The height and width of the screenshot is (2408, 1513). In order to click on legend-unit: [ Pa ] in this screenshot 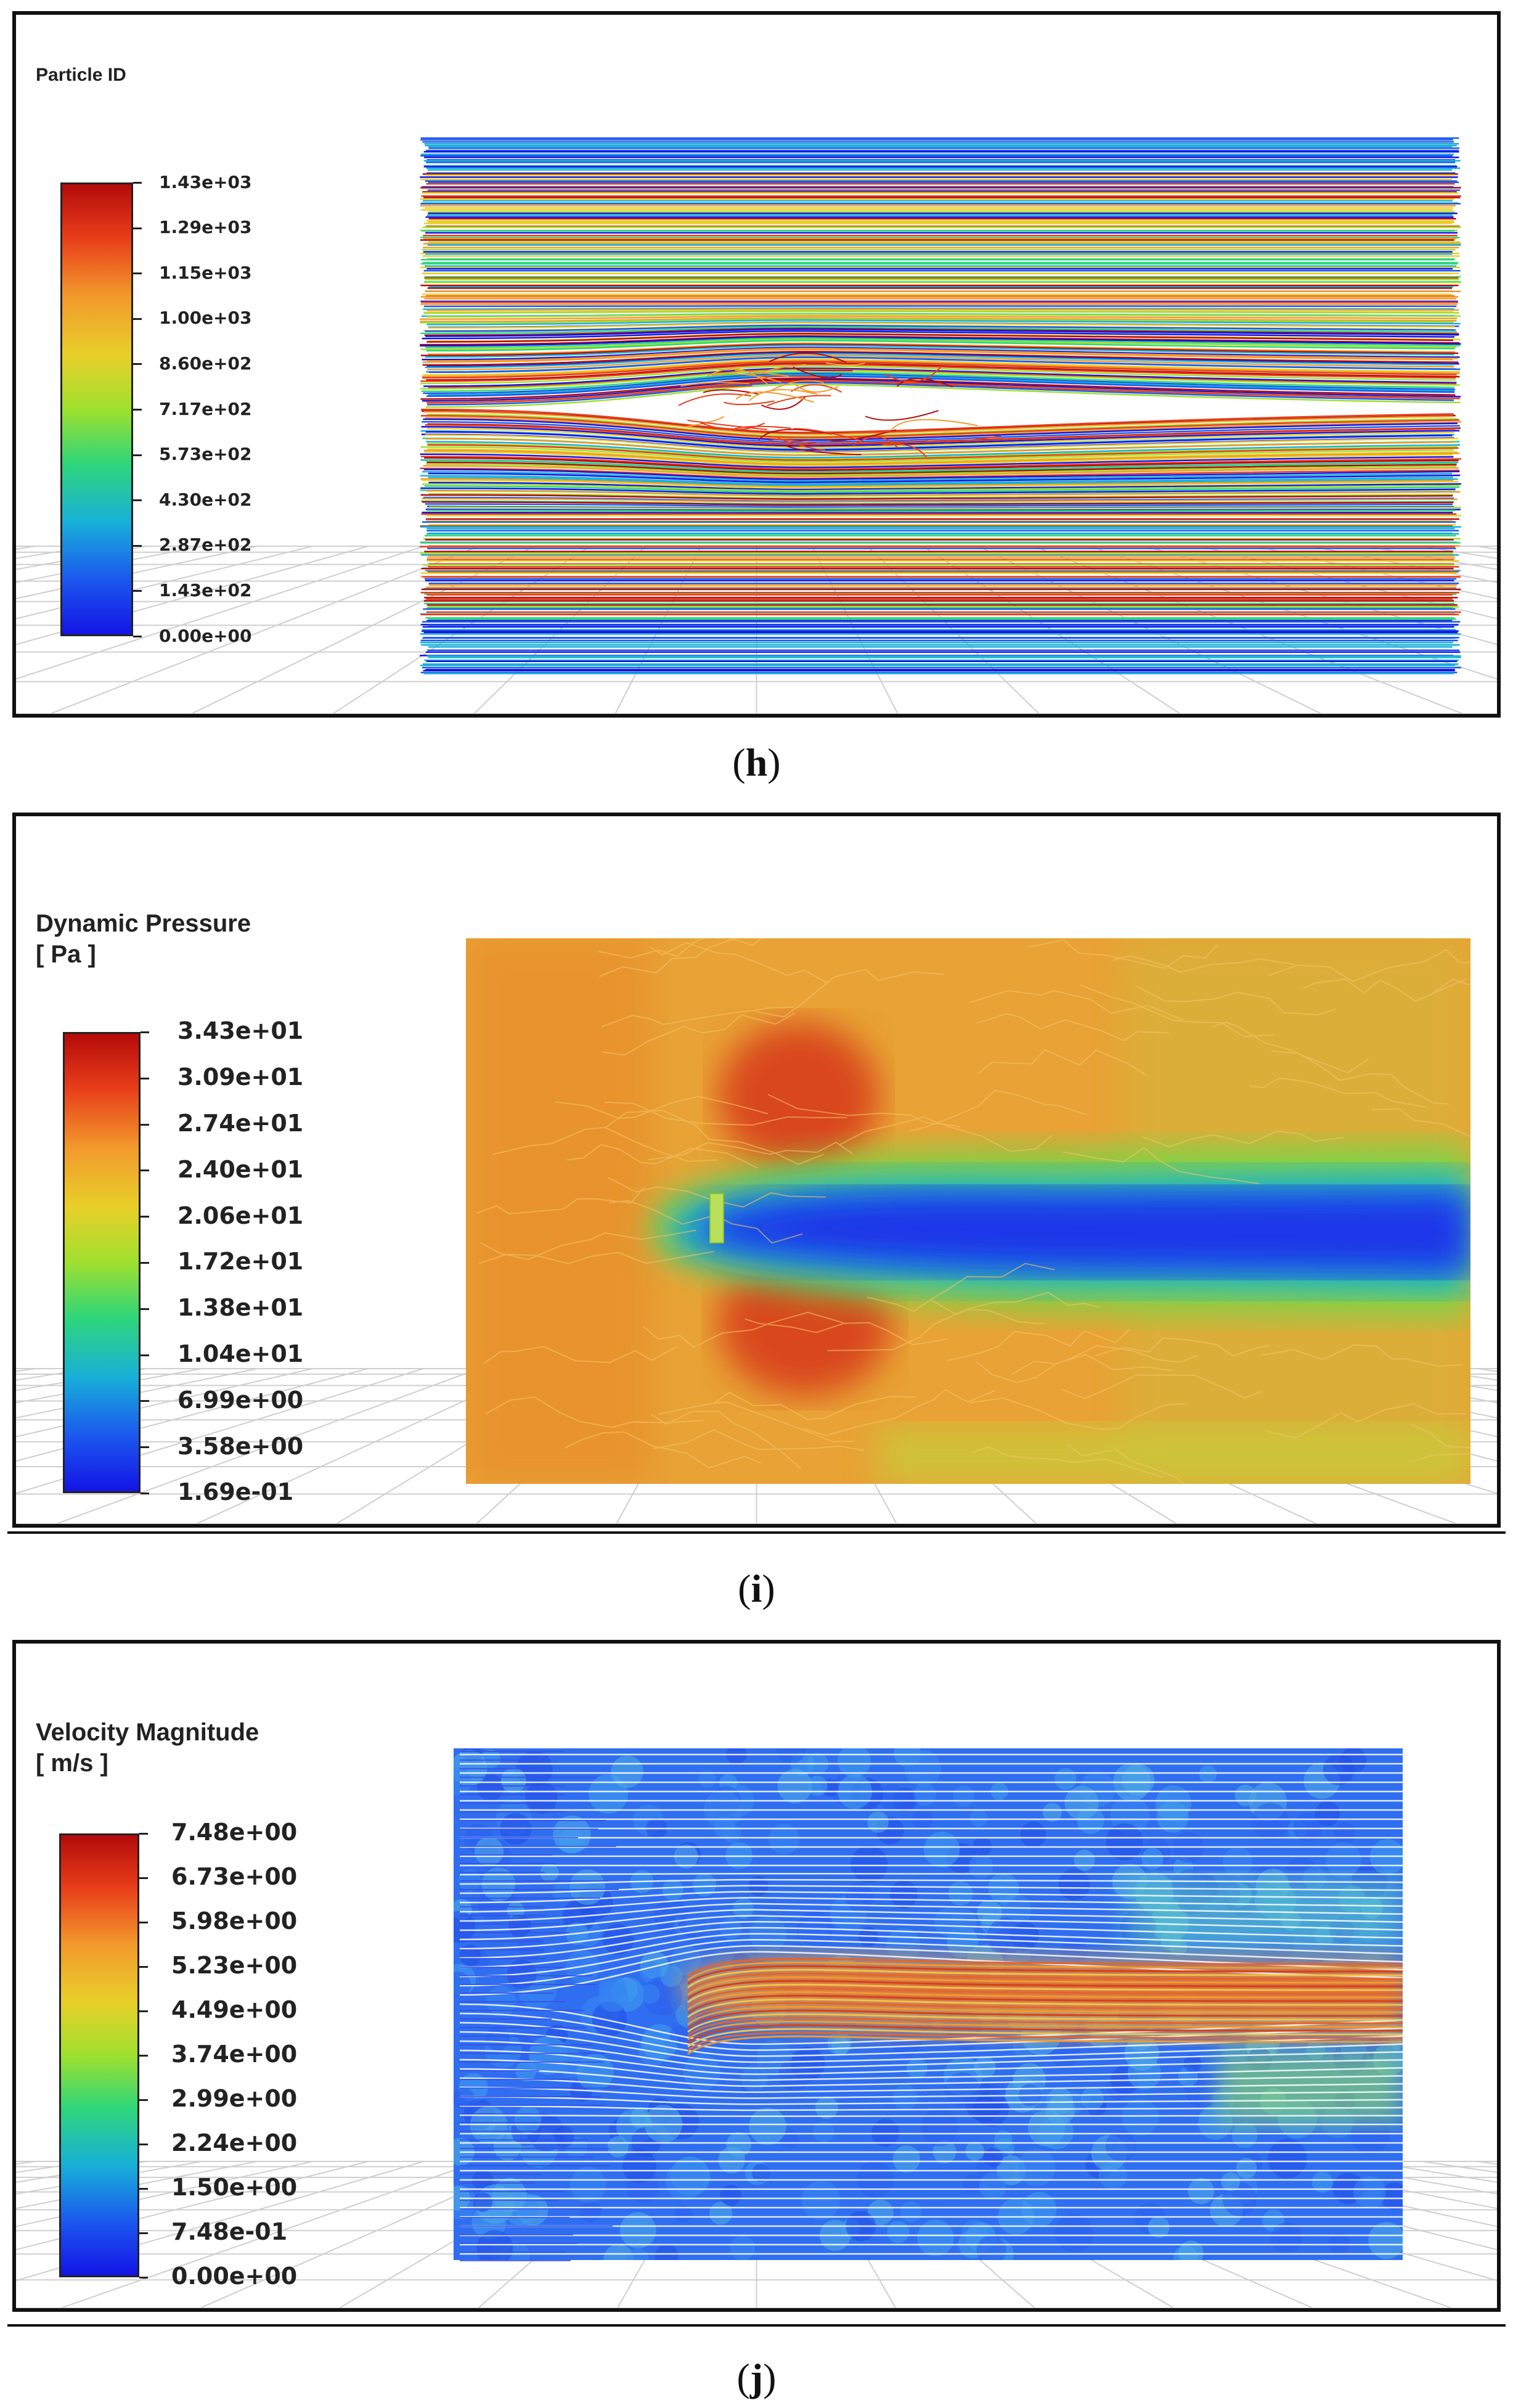, I will do `click(66, 954)`.